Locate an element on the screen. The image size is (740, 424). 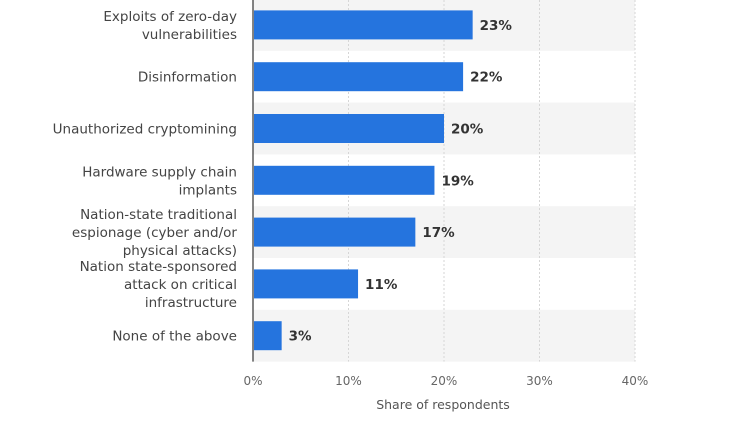
x-tick-label: 0% is located at coordinates (252, 381).